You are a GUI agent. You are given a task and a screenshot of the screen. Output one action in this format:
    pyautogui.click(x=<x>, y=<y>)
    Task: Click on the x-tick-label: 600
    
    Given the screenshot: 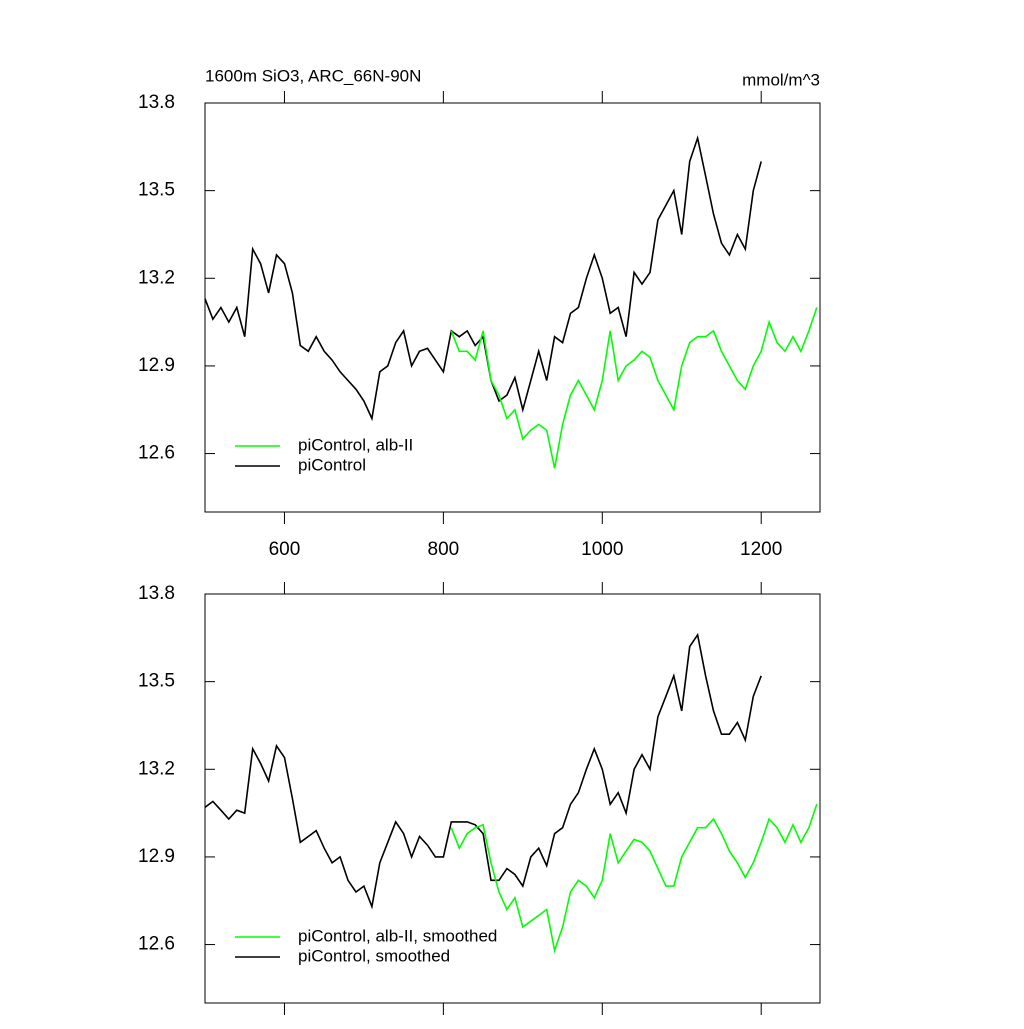 What is the action you would take?
    pyautogui.click(x=285, y=549)
    